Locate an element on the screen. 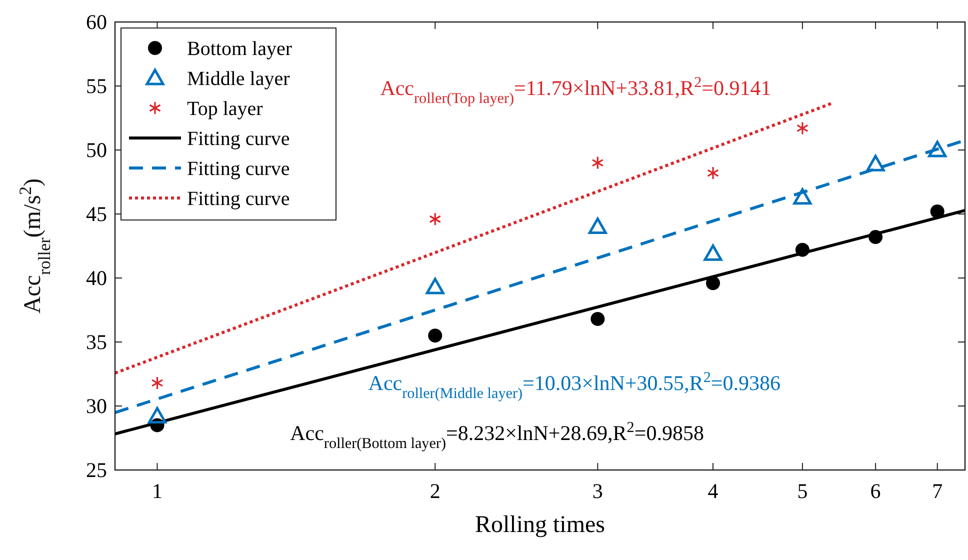 The image size is (968, 560). x-tick-label: 4 is located at coordinates (713, 491).